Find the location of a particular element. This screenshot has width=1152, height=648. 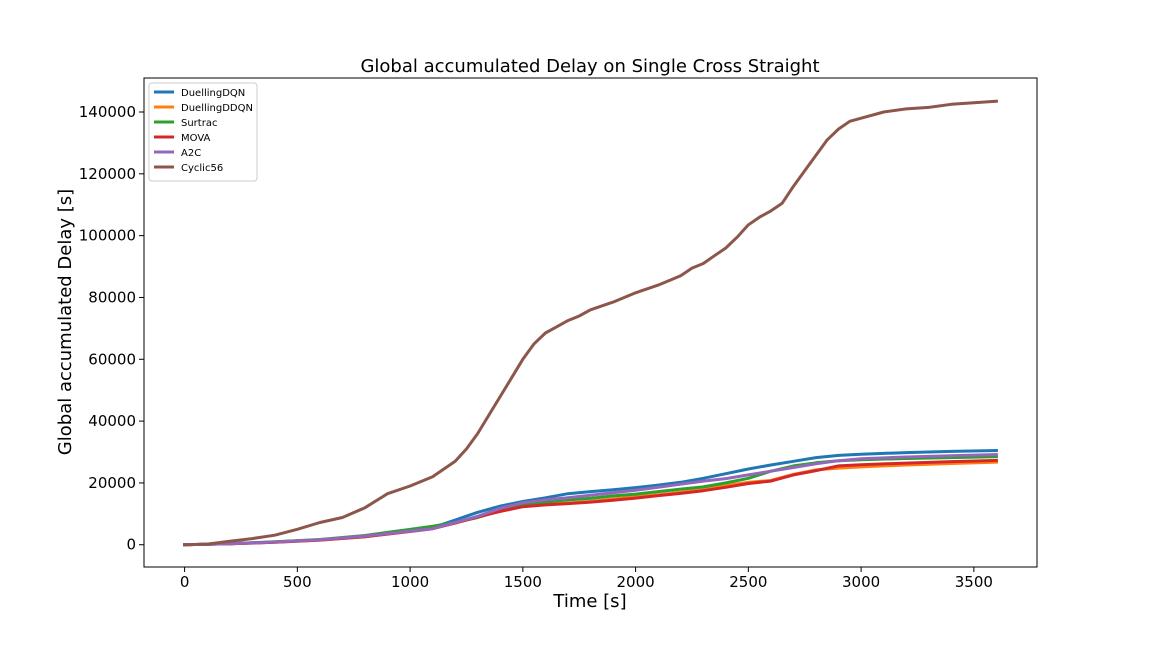

y-tick-label: 20000 is located at coordinates (112, 483).